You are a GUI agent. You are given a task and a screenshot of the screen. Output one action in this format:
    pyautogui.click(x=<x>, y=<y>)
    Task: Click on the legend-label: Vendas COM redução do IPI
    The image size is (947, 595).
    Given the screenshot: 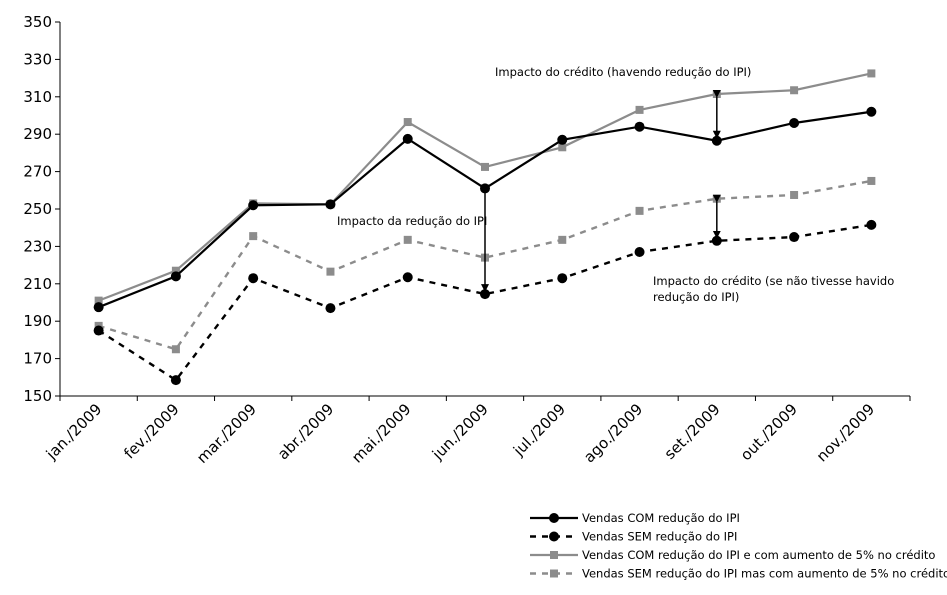 What is the action you would take?
    pyautogui.click(x=661, y=518)
    